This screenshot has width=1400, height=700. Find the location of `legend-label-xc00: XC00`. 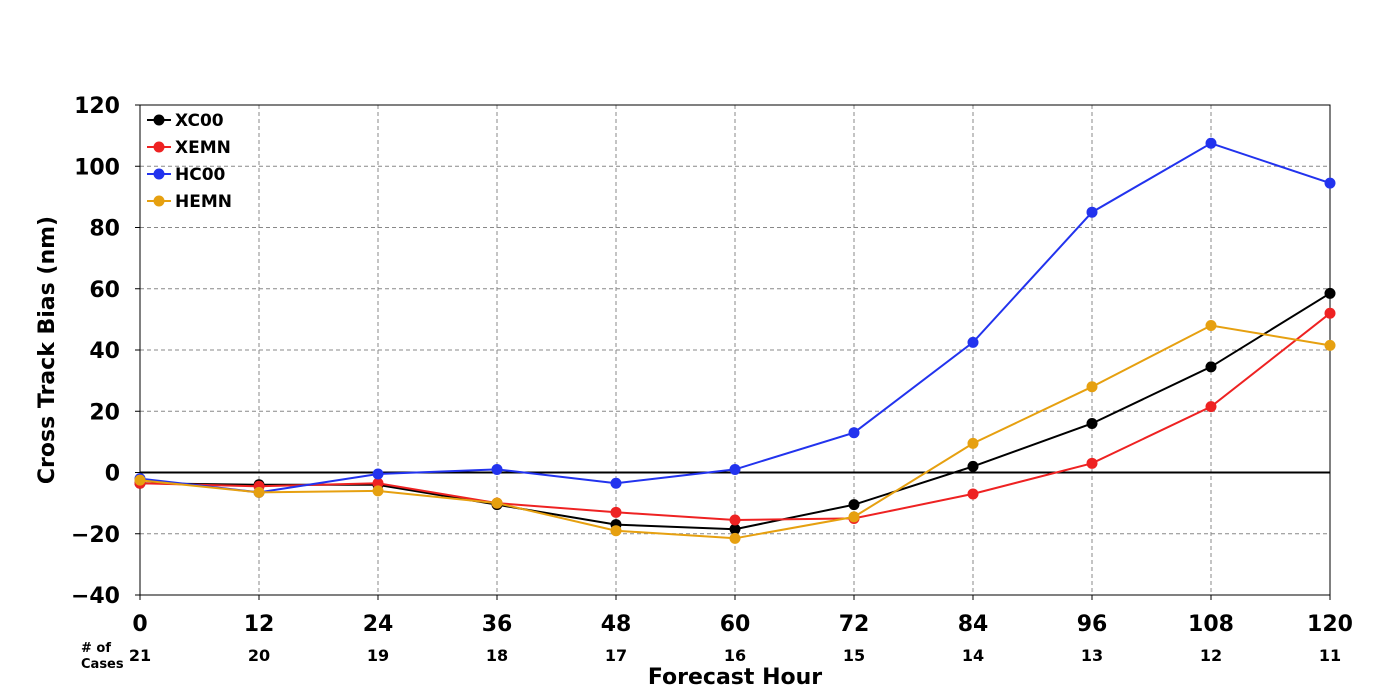

legend-label-xc00: XC00 is located at coordinates (199, 121).